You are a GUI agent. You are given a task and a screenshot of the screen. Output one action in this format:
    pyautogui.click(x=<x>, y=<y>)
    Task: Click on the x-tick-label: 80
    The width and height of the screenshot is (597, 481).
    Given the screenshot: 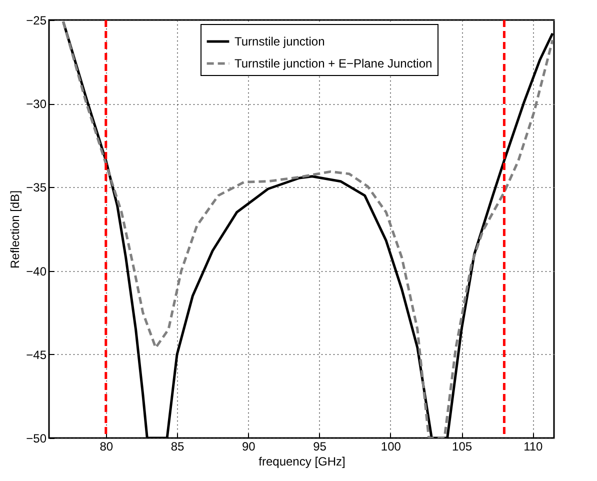 What is the action you would take?
    pyautogui.click(x=107, y=447)
    